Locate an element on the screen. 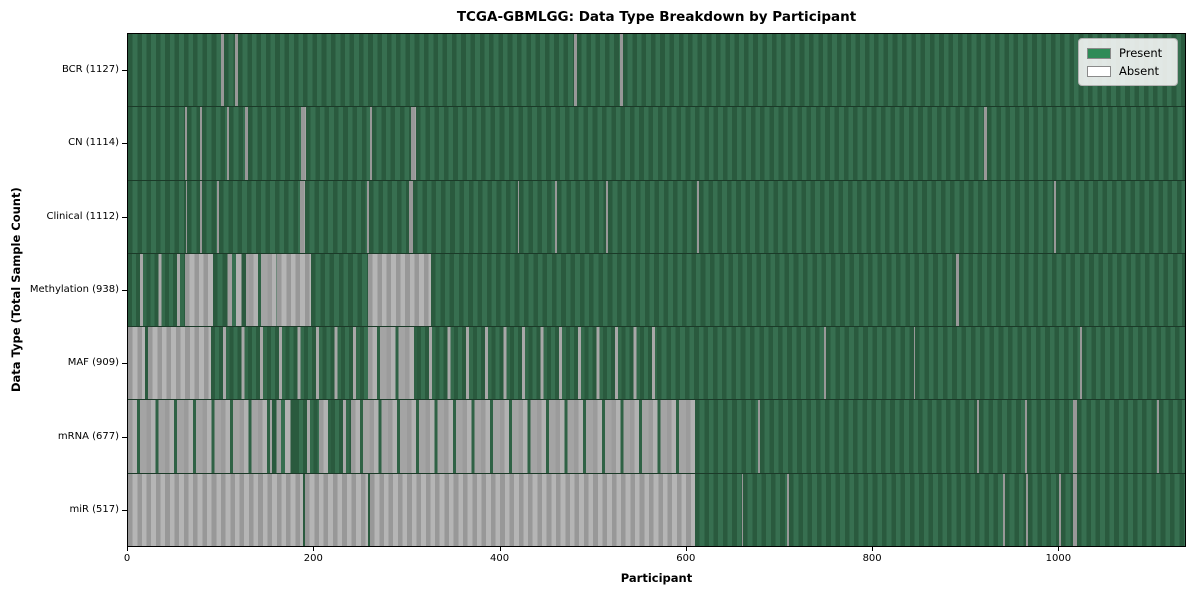 This screenshot has width=1200, height=600. cells-MAF-mixed_present is located at coordinates (537, 363).